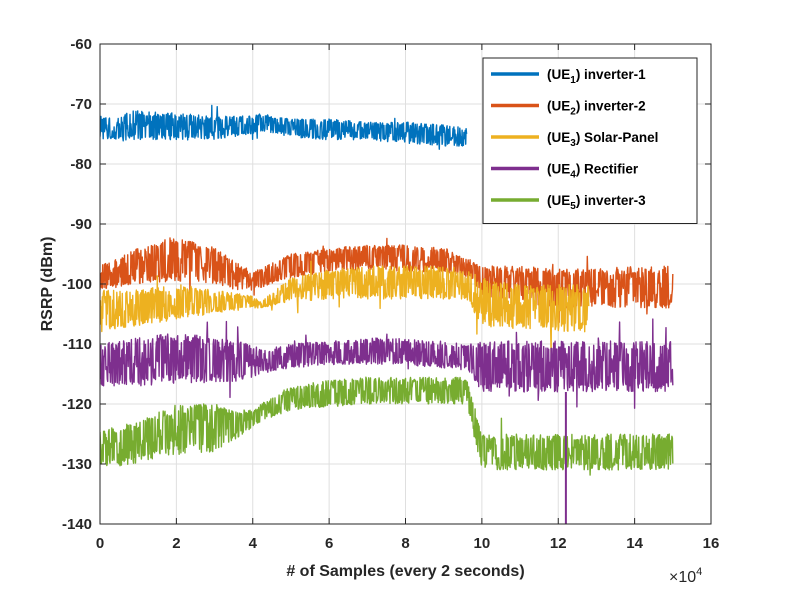 This screenshot has width=785, height=589. I want to click on x-axis-label: # of Samples (every 2 seconds), so click(405, 571).